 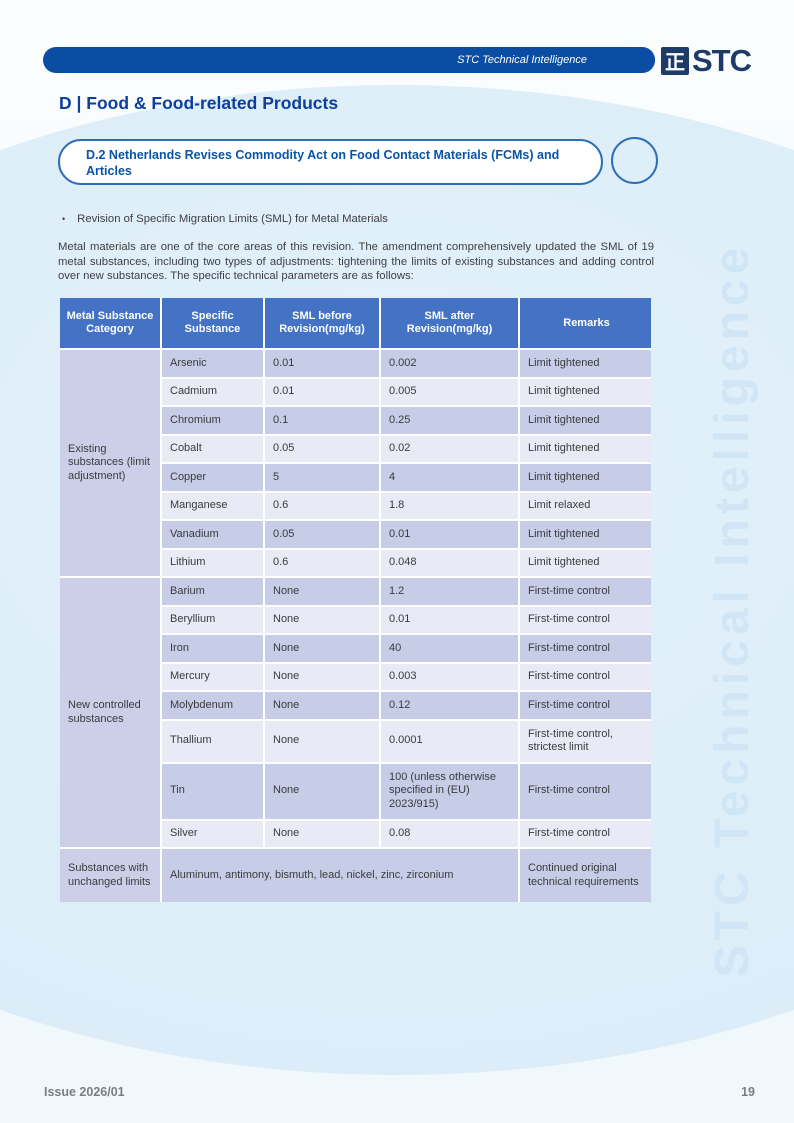 I want to click on cell-after: 40, so click(x=449, y=648).